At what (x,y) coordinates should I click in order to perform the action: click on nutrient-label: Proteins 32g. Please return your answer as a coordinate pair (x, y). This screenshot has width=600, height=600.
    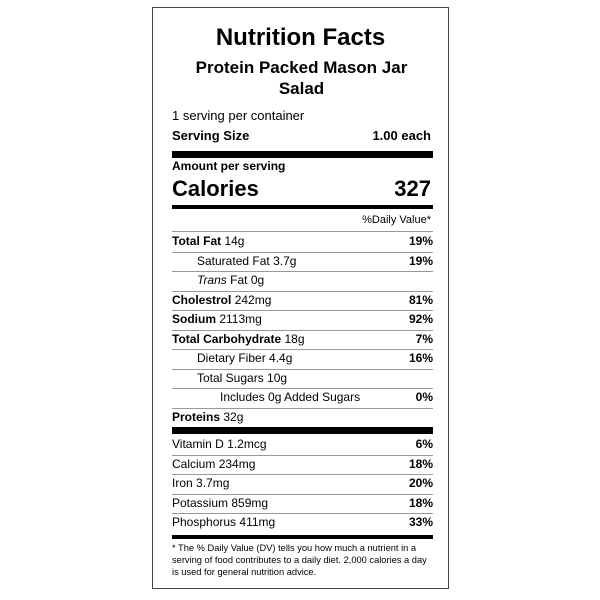
    Looking at the image, I should click on (207, 417).